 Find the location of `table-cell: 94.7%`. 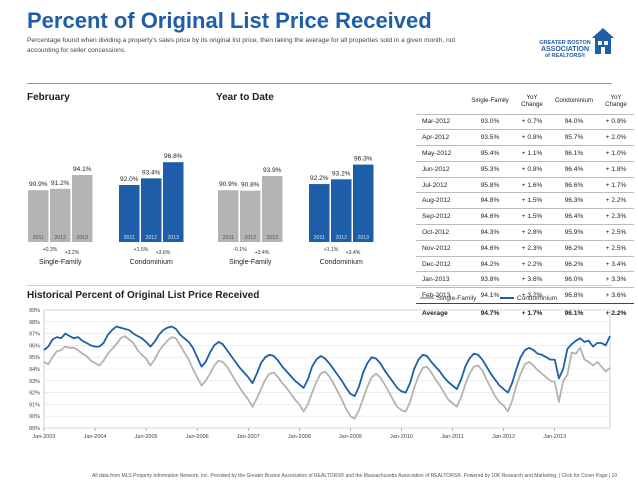

table-cell: 94.7% is located at coordinates (490, 313).